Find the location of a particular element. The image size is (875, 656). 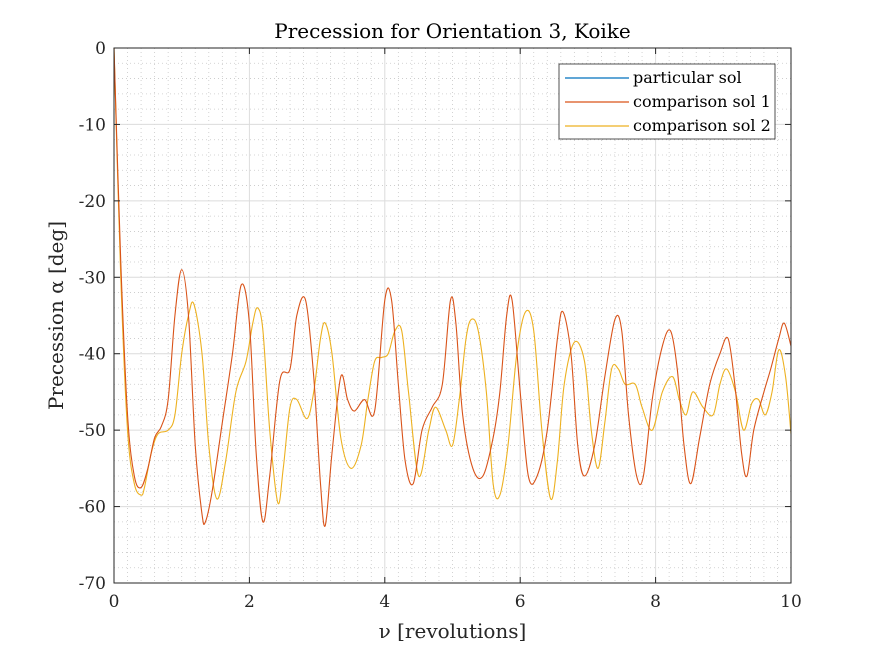

y-tick-label: -40 is located at coordinates (92, 355).